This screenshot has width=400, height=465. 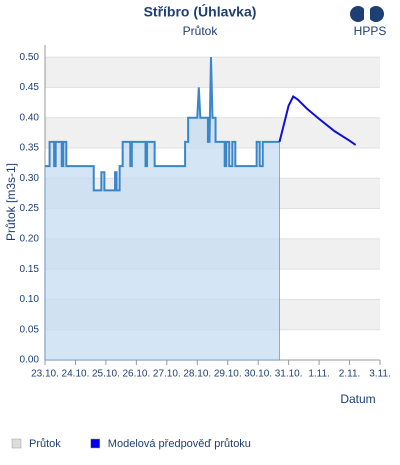 I want to click on y-tick-label: 0.35, so click(x=30, y=148).